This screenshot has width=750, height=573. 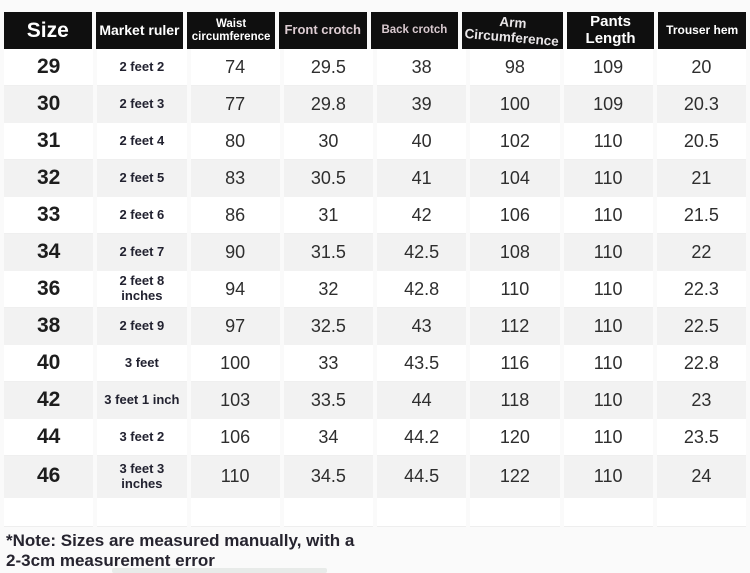 What do you see at coordinates (422, 477) in the screenshot?
I see `cell-back-crotch-size-46: 44.5` at bounding box center [422, 477].